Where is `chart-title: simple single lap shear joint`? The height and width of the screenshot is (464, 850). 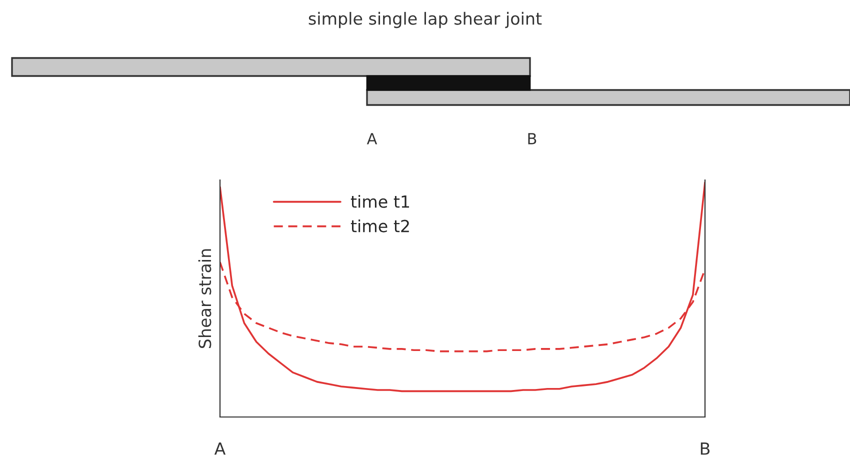 chart-title: simple single lap shear joint is located at coordinates (425, 20).